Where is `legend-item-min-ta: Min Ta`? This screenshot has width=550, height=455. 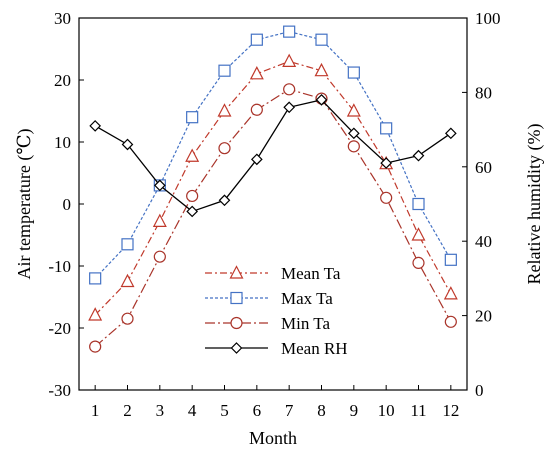
legend-item-min-ta: Min Ta is located at coordinates (267, 323).